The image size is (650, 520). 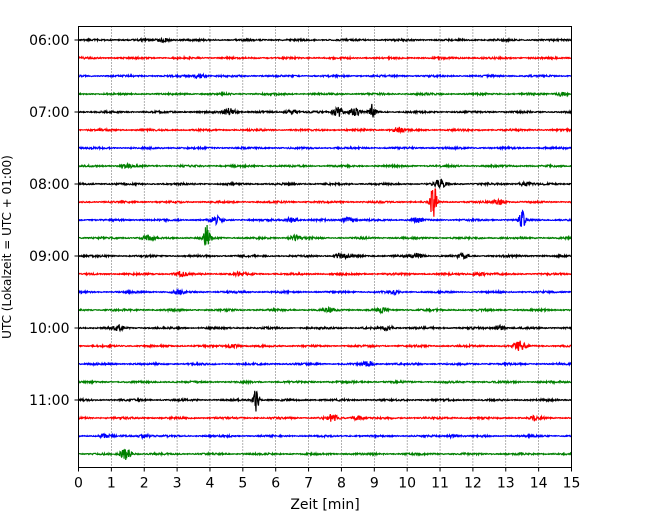 I want to click on y-tick-label: 07:00, so click(x=49, y=113).